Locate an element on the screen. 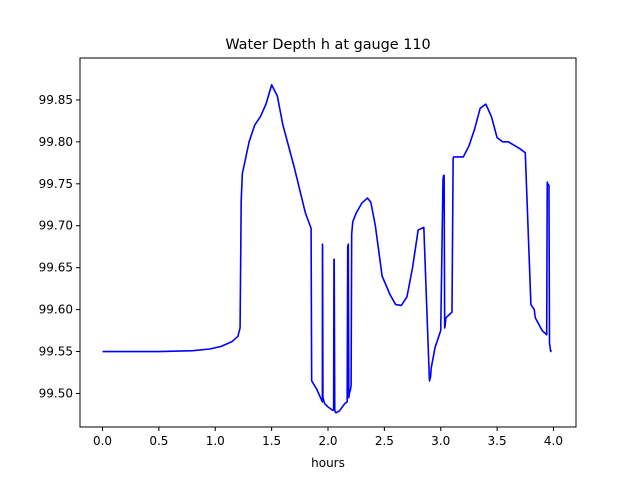 This screenshot has height=480, width=640. x-tick-label: 2.5 is located at coordinates (384, 441).